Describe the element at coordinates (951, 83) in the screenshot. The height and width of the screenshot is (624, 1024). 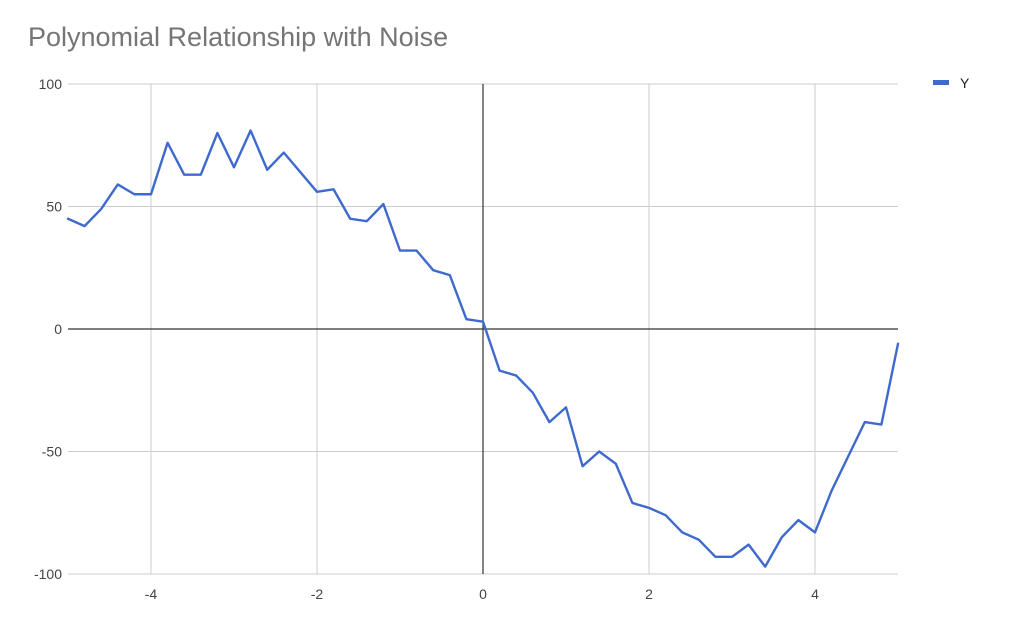
I see `legend: Y` at that location.